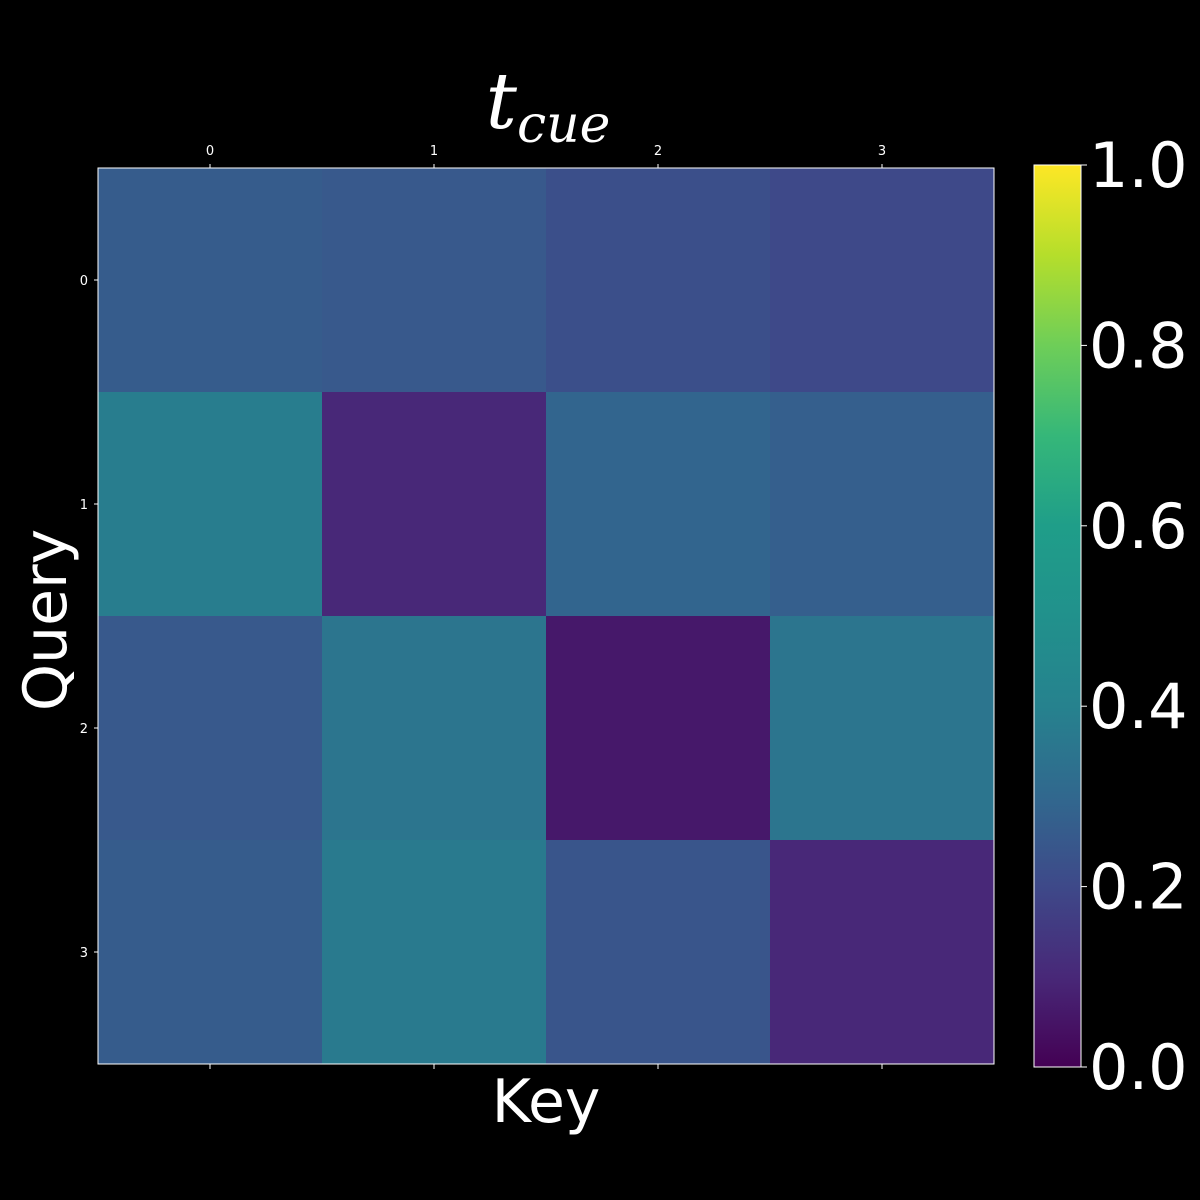  What do you see at coordinates (658, 504) in the screenshot?
I see `heatmap-cell-r1-c2` at bounding box center [658, 504].